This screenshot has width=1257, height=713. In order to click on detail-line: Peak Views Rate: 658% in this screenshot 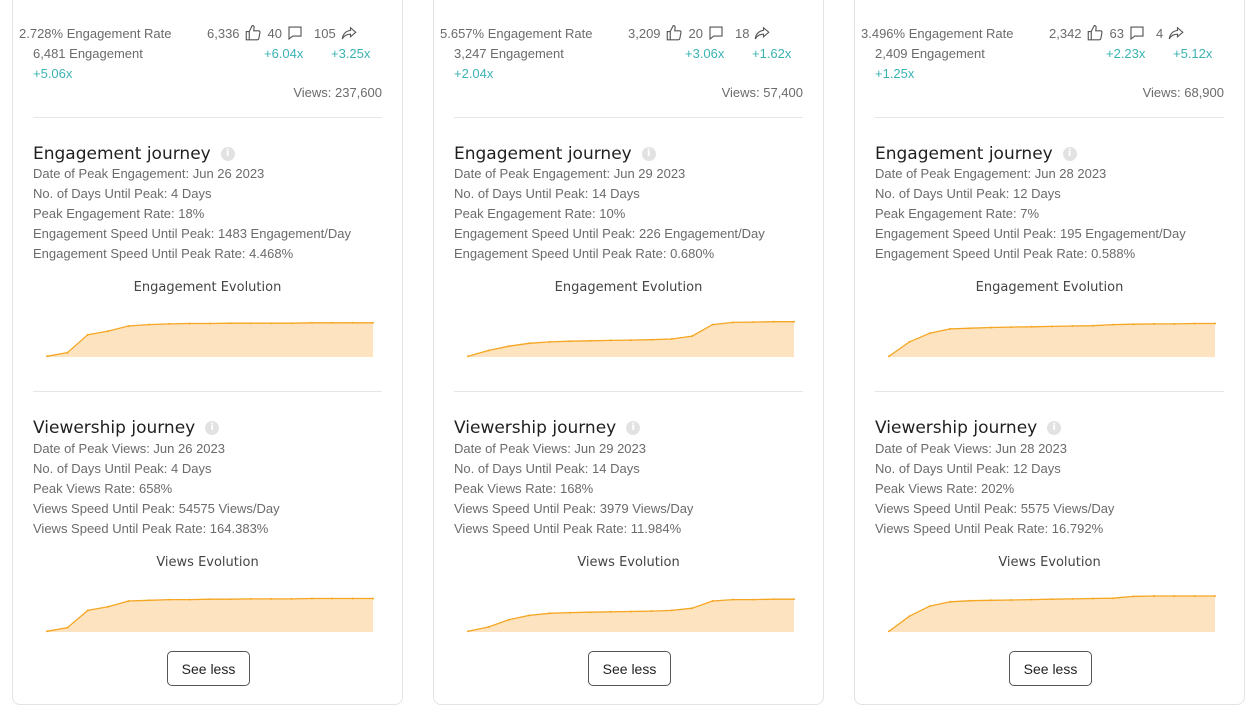, I will do `click(103, 488)`.